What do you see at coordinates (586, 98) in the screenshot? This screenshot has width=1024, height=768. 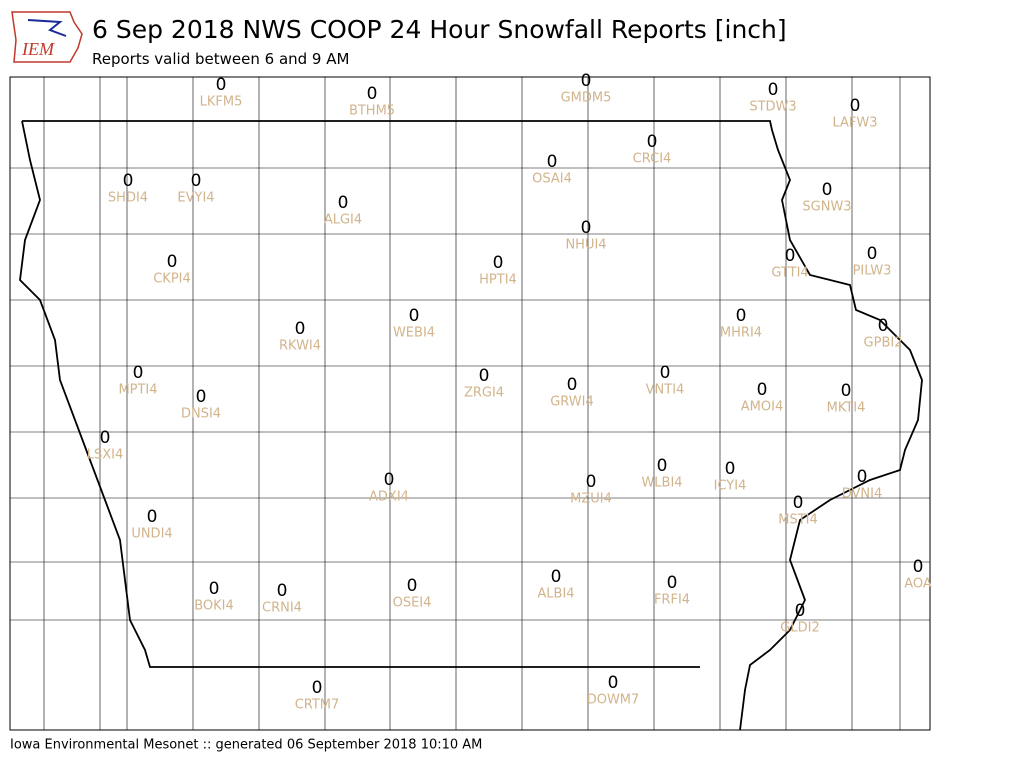 I see `station-id: GMDM5` at bounding box center [586, 98].